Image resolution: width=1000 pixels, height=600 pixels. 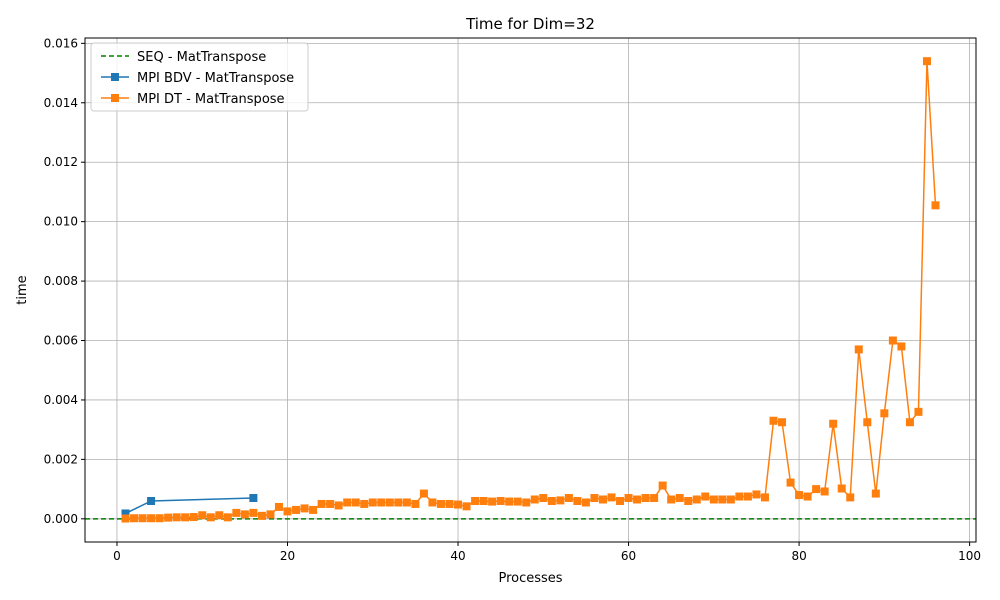 I want to click on y-tick-label: 0.014, so click(x=61, y=103).